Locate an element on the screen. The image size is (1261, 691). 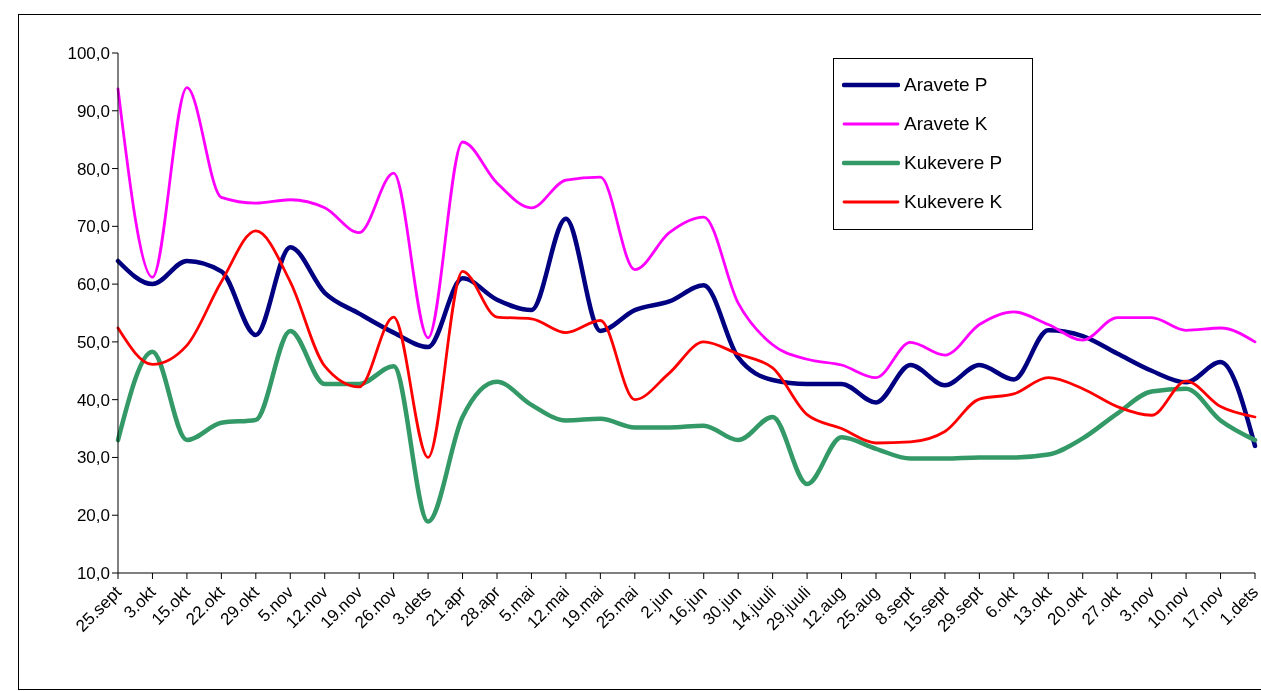
y-tick-label: 30,0 is located at coordinates (93, 458).